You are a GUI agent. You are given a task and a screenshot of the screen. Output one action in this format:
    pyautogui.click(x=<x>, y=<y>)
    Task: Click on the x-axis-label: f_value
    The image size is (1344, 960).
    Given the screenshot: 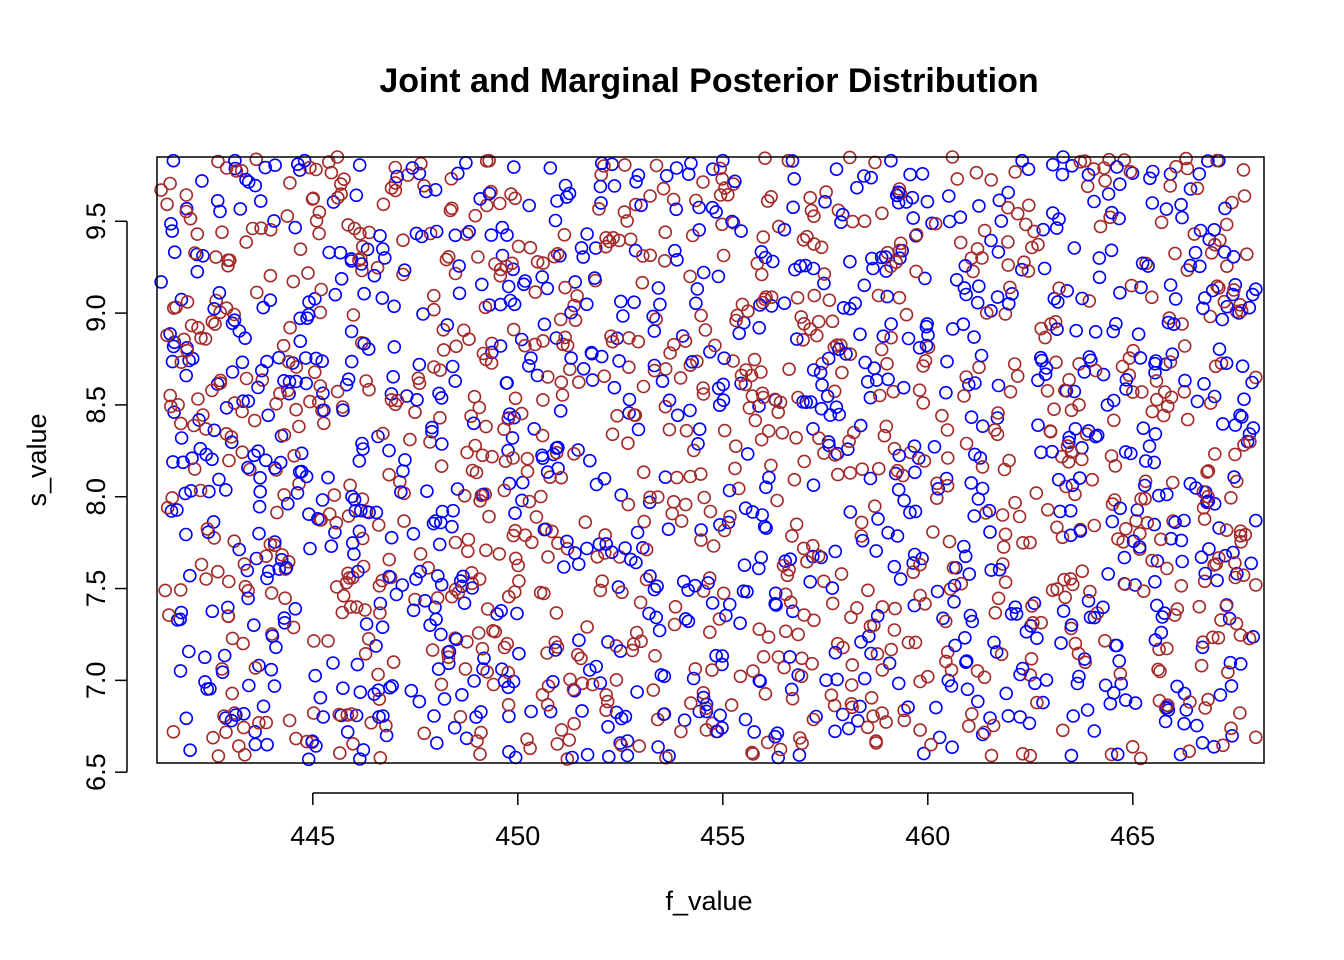 What is the action you would take?
    pyautogui.click(x=708, y=901)
    